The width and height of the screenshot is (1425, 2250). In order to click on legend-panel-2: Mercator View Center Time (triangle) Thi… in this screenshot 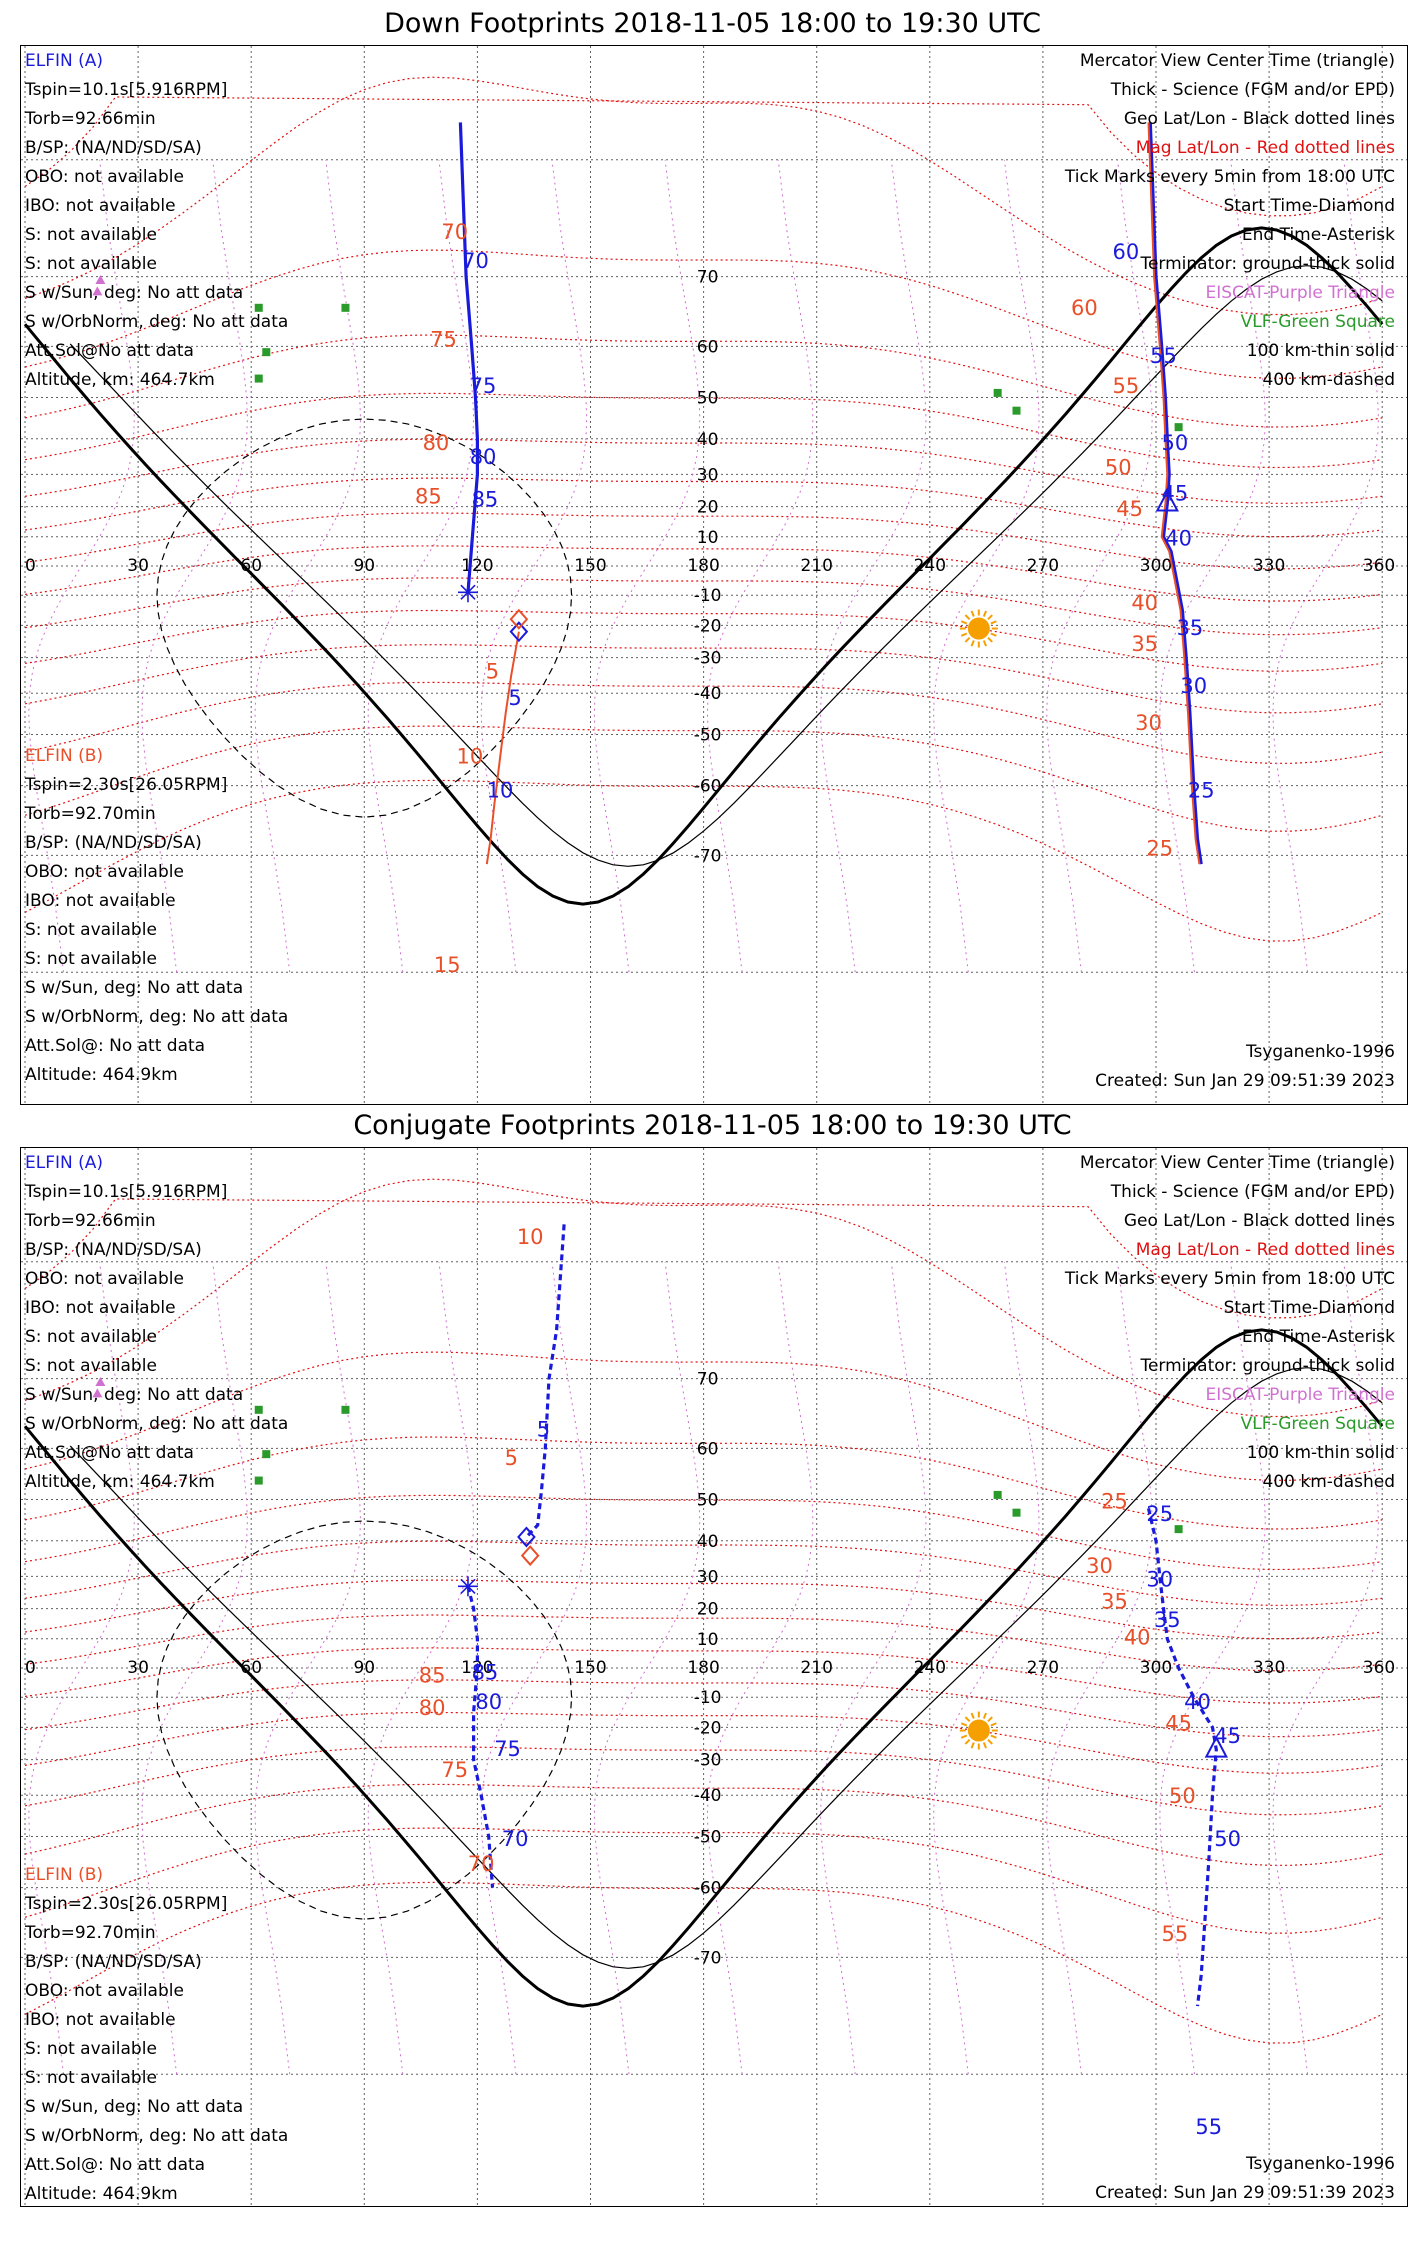, I will do `click(1230, 1323)`.